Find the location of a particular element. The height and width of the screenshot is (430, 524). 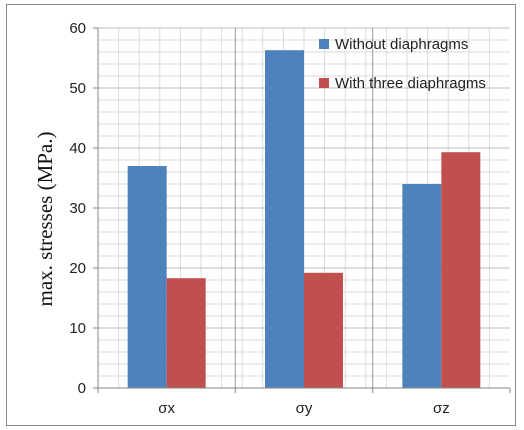

y-tick-label: 30 is located at coordinates (77, 208).